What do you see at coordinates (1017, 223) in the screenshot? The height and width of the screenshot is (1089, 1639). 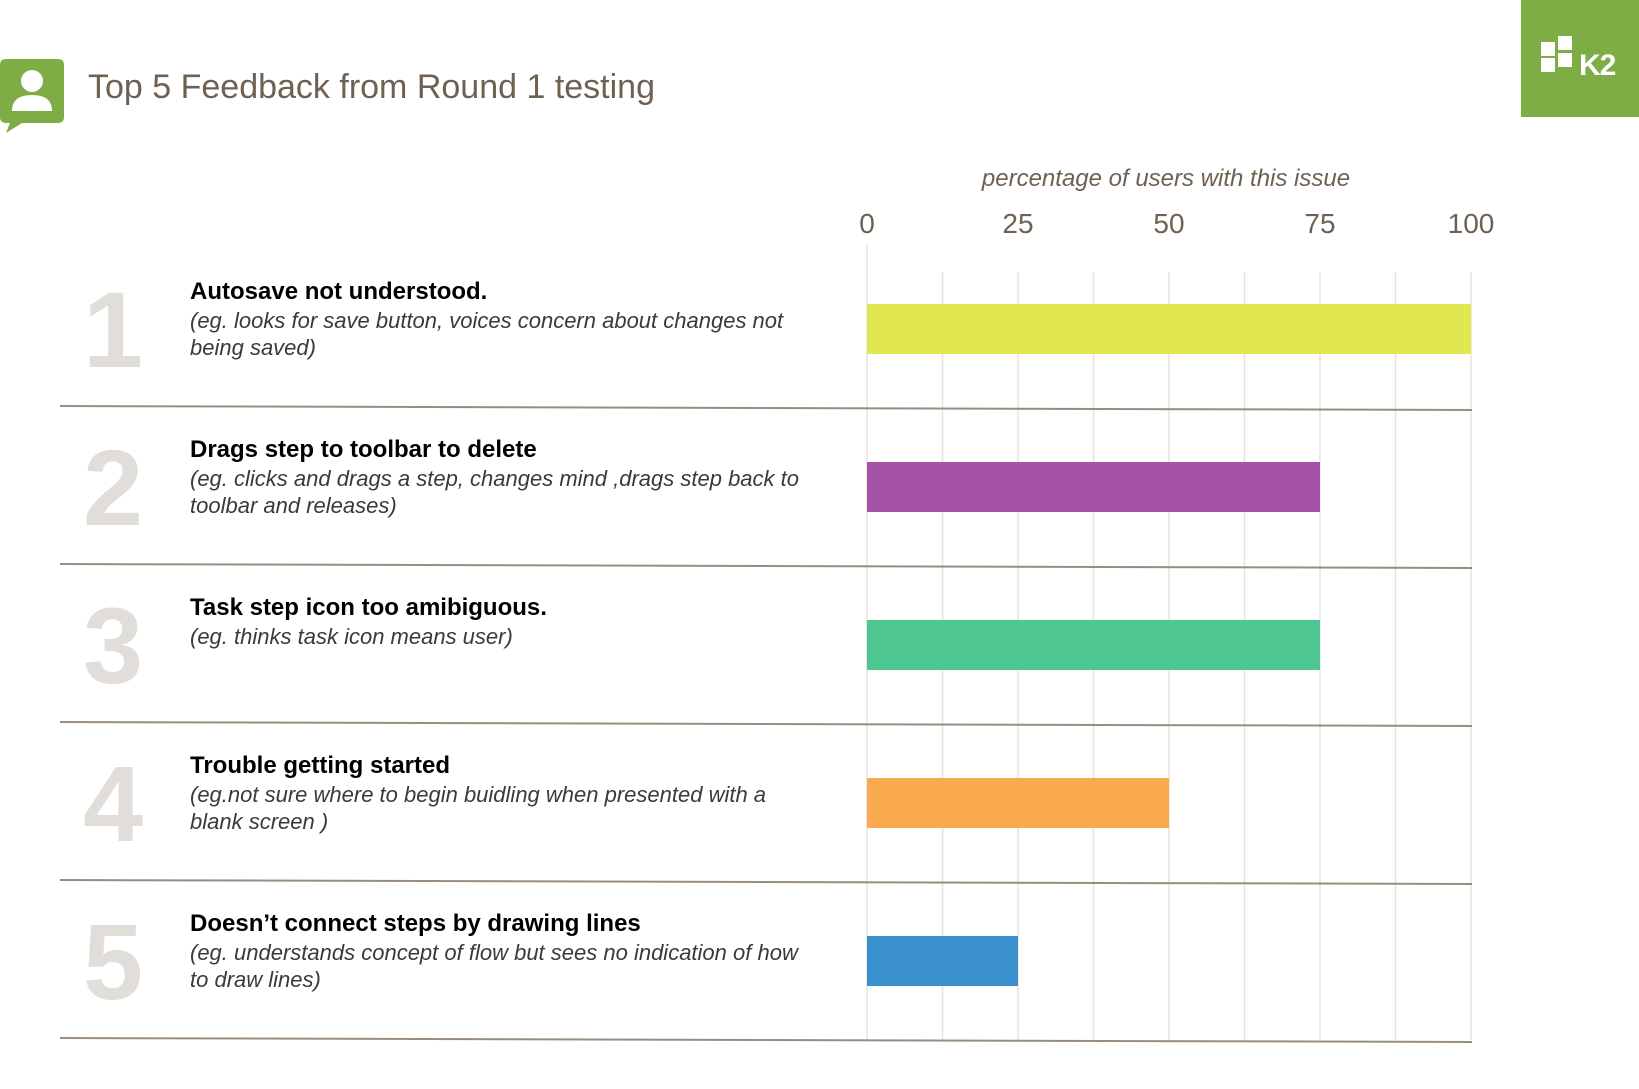 I see `x-tick-label: 25` at bounding box center [1017, 223].